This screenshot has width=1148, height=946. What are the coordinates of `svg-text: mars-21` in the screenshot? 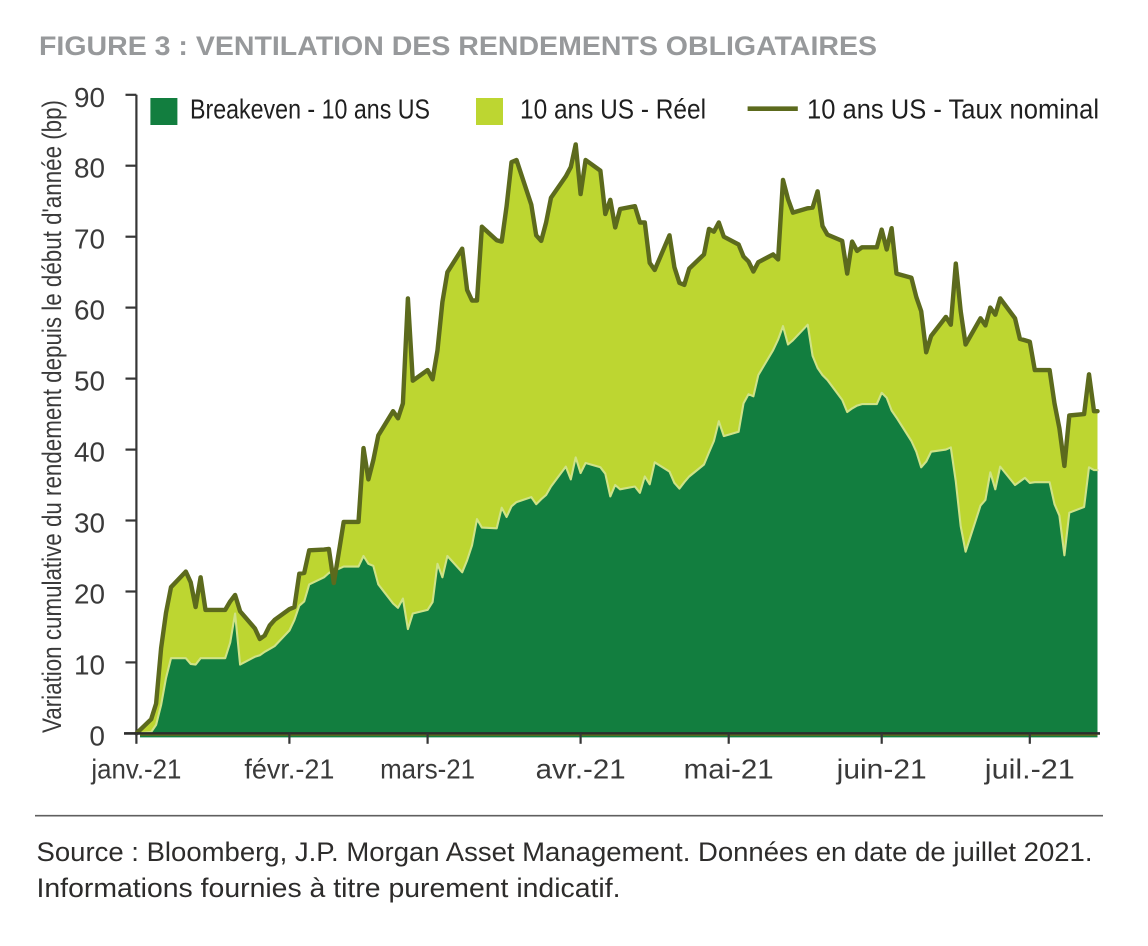 It's located at (427, 769).